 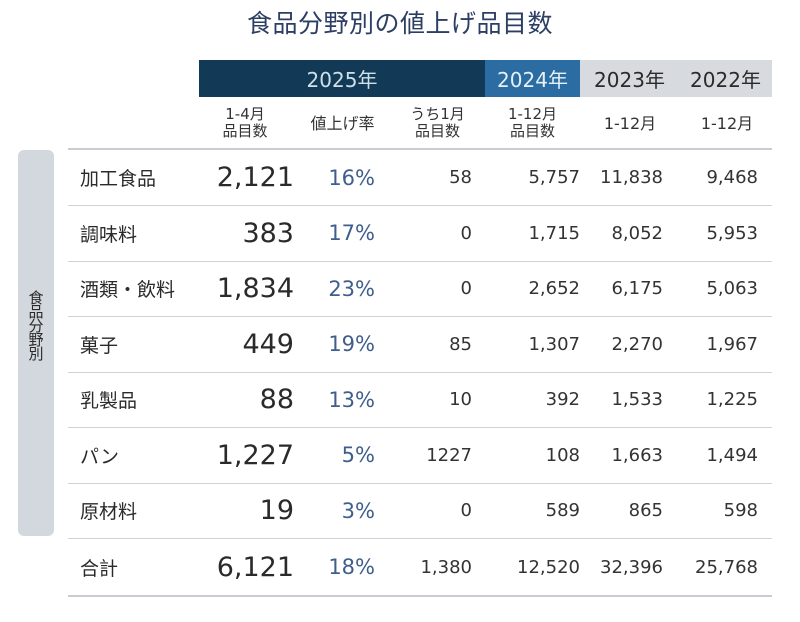 I want to click on rate-cell: 17%, so click(x=351, y=233).